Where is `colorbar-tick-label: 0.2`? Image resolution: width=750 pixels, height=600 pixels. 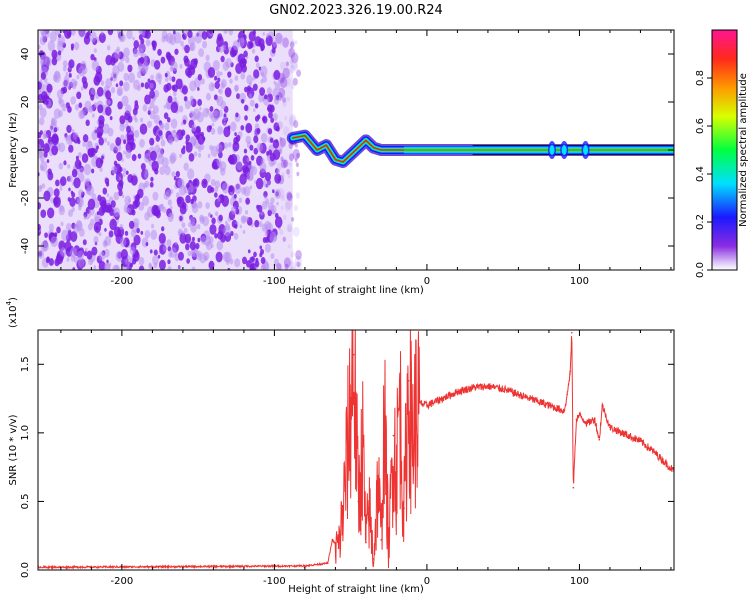 colorbar-tick-label: 0.2 is located at coordinates (700, 222).